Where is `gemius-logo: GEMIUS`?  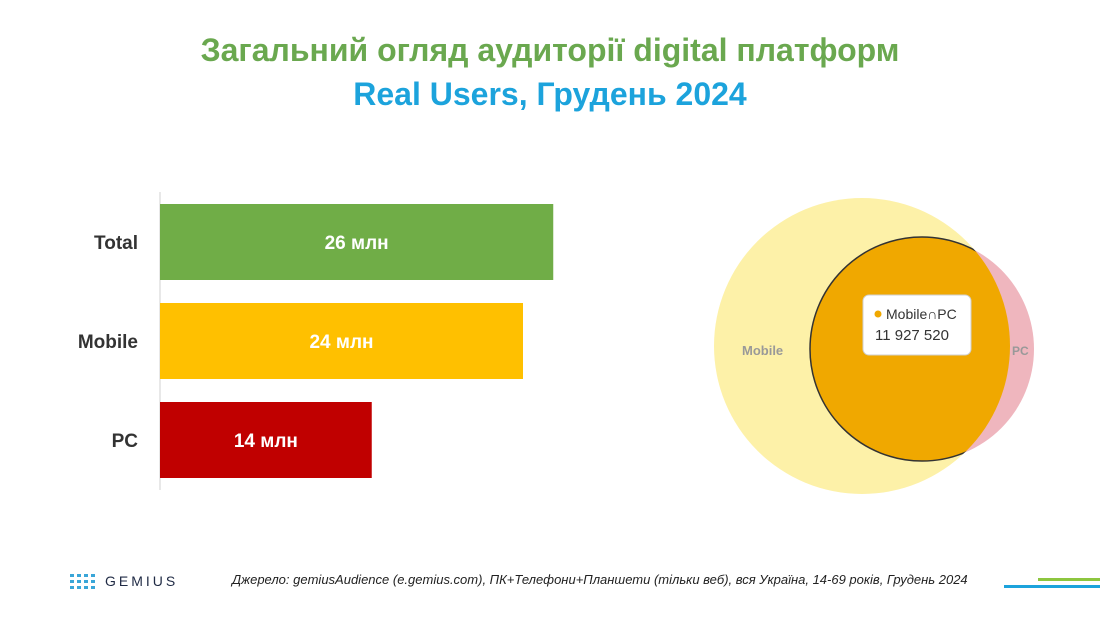
gemius-logo: GEMIUS is located at coordinates (124, 581).